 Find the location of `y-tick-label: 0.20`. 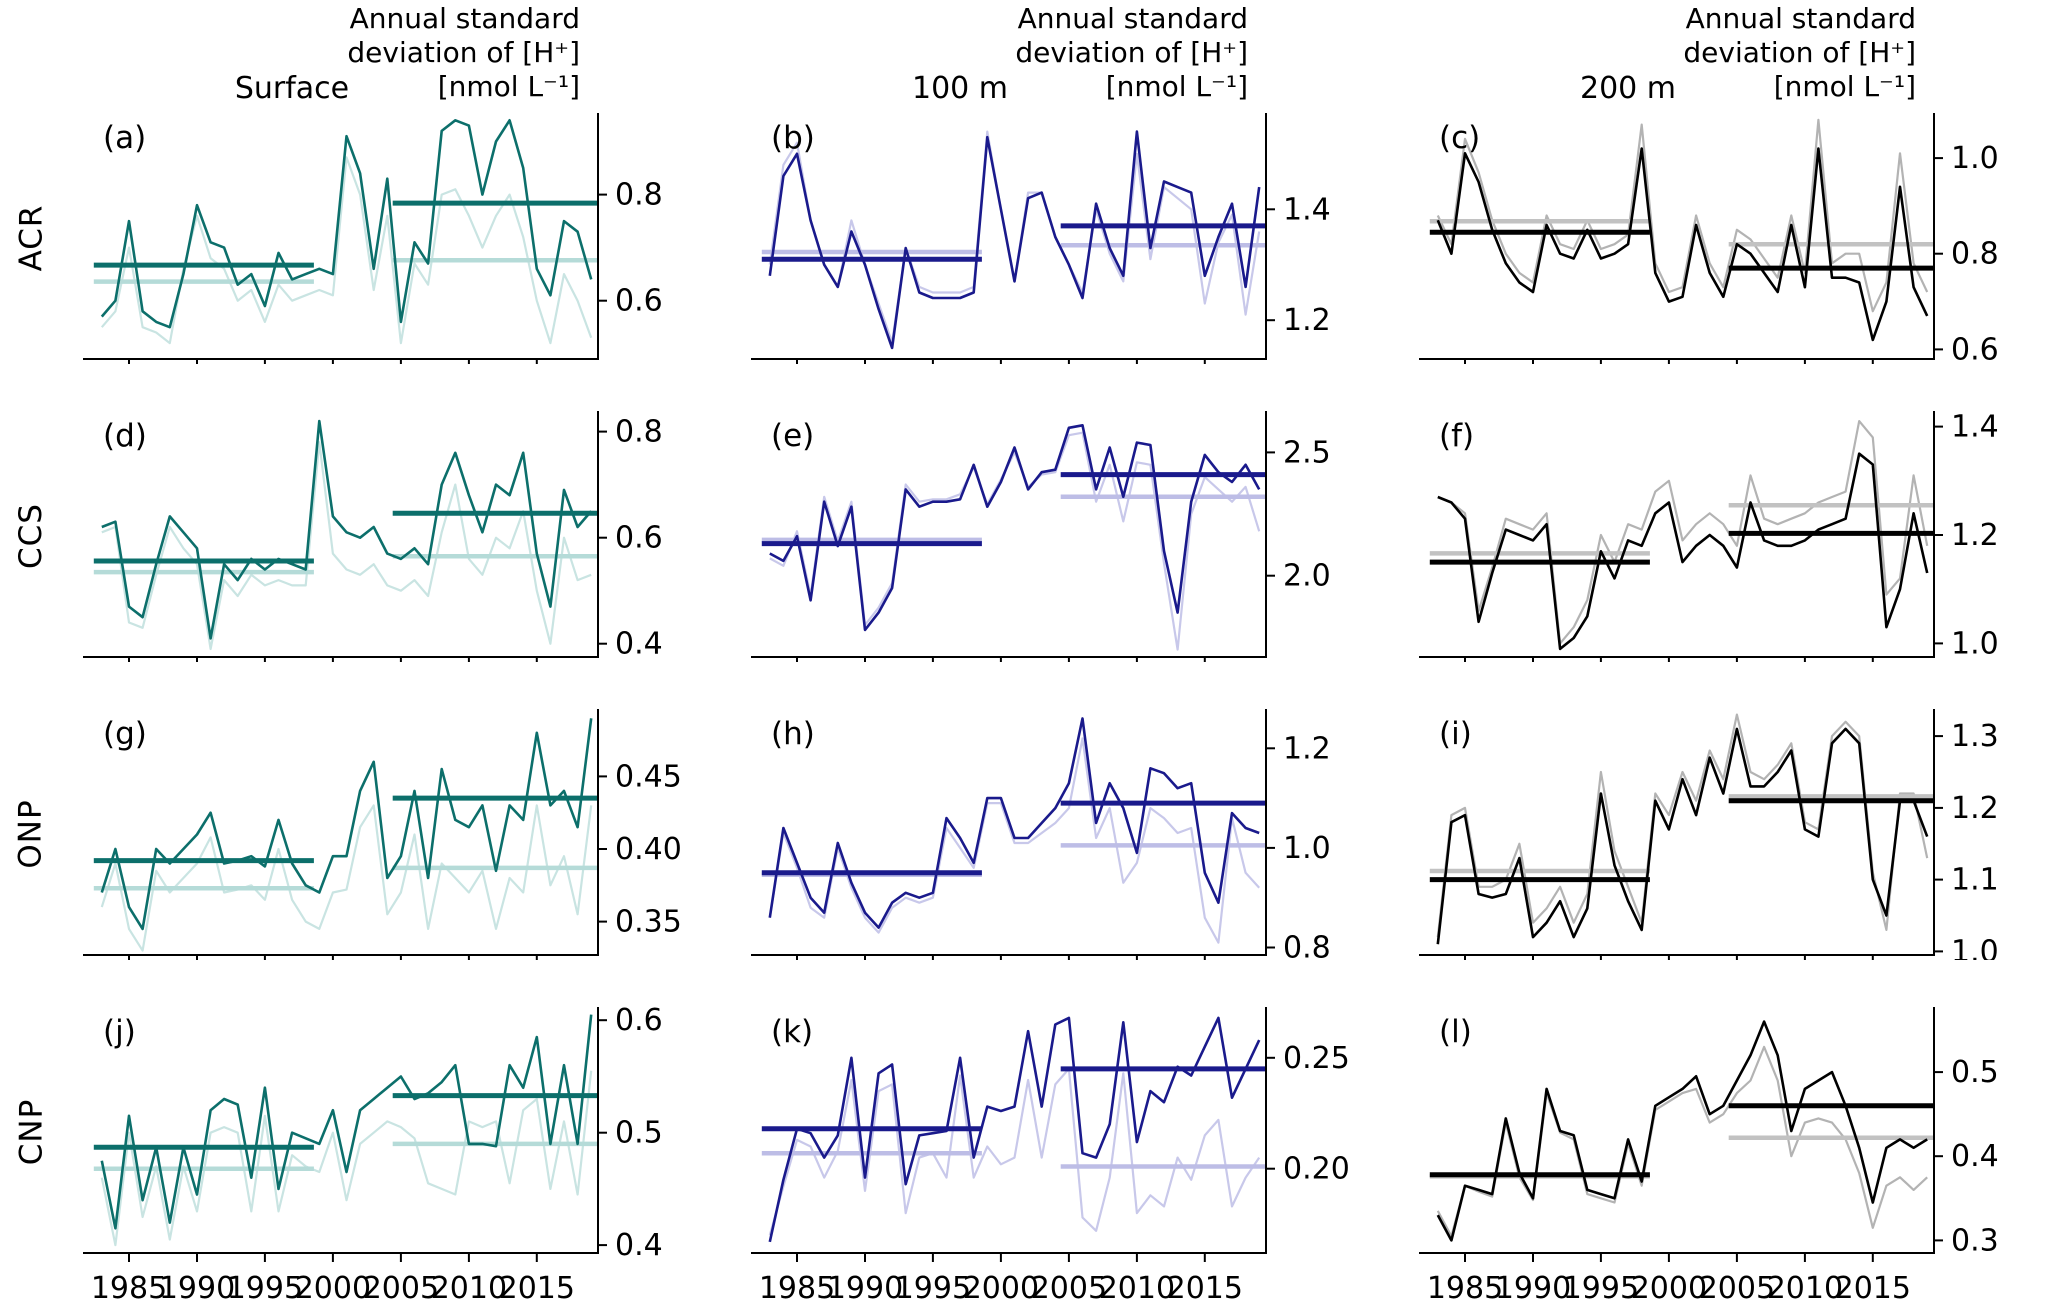

y-tick-label: 0.20 is located at coordinates (1316, 1169).